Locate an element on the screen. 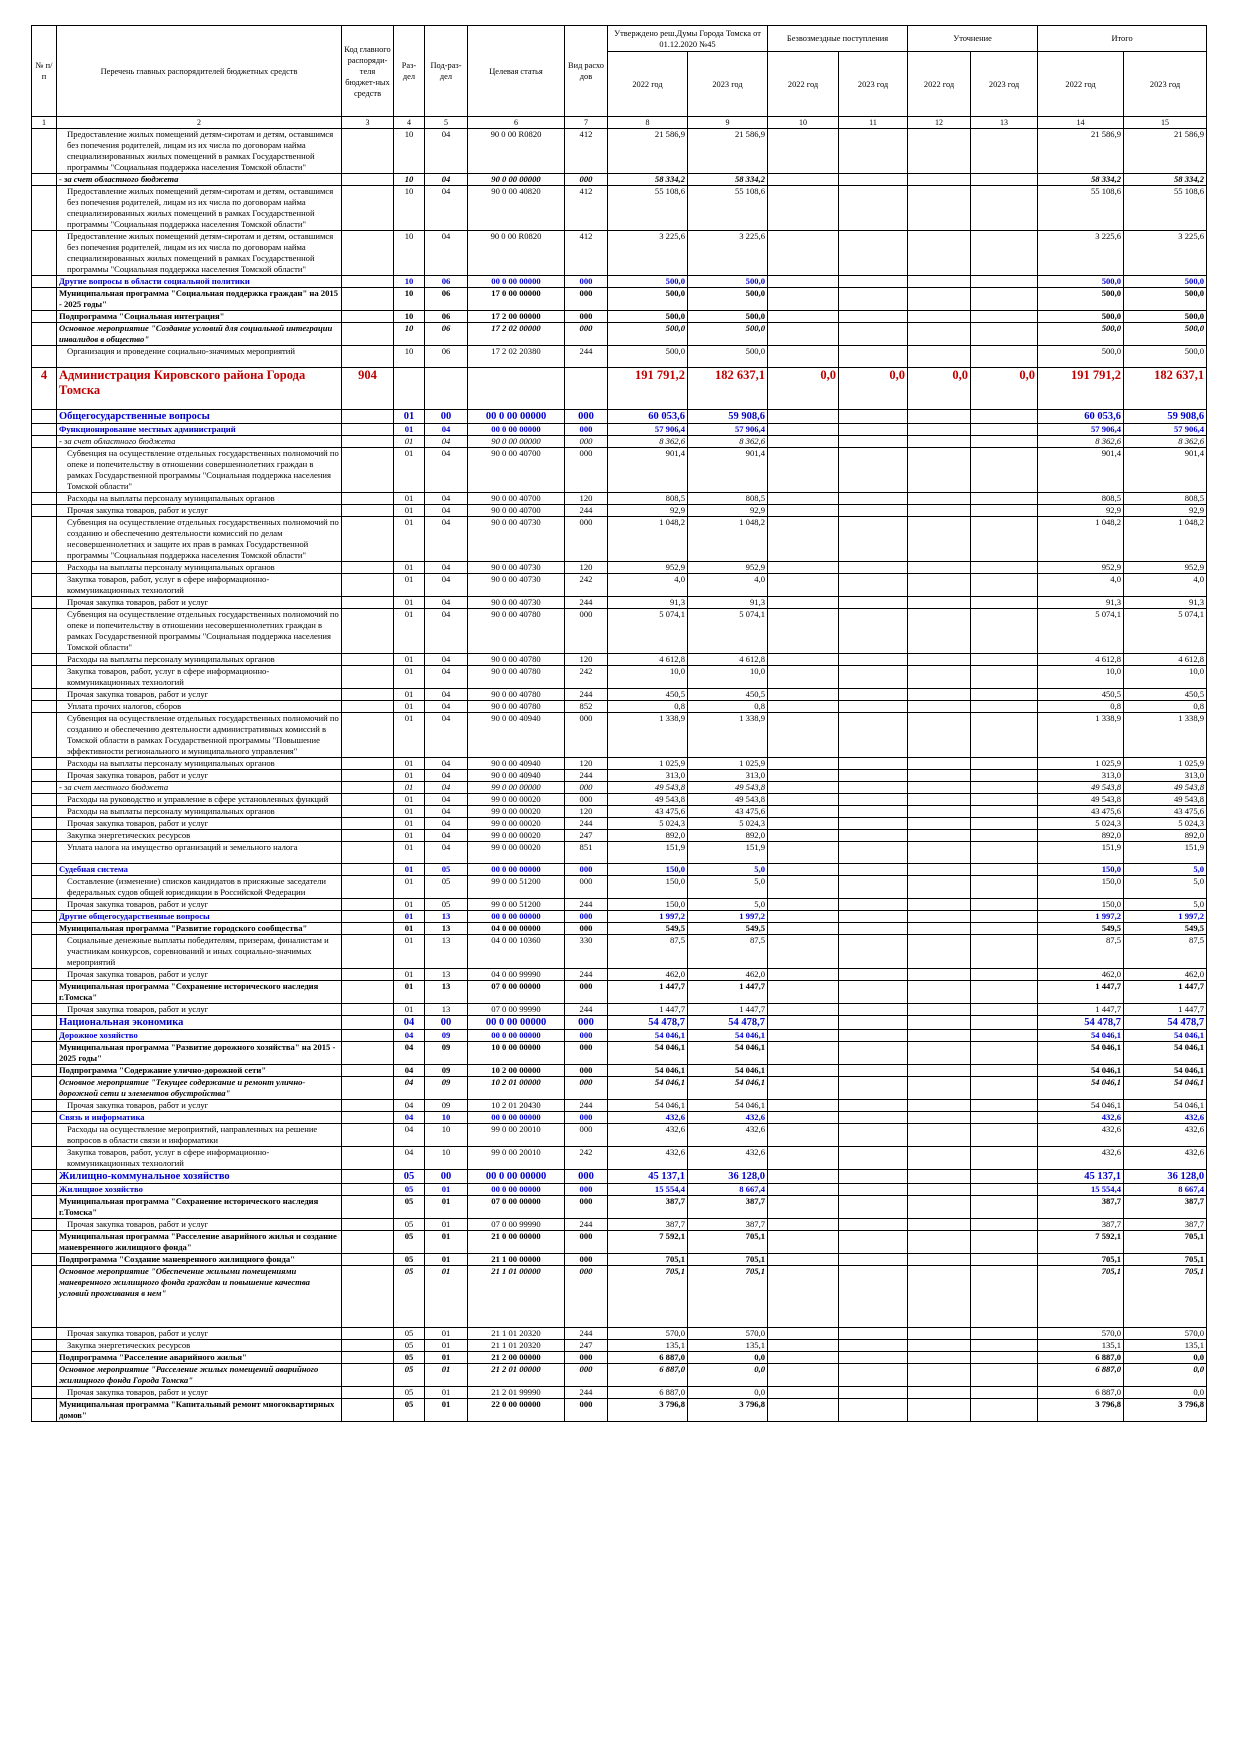 The image size is (1240, 1754). cell: 432,6 is located at coordinates (1081, 1135).